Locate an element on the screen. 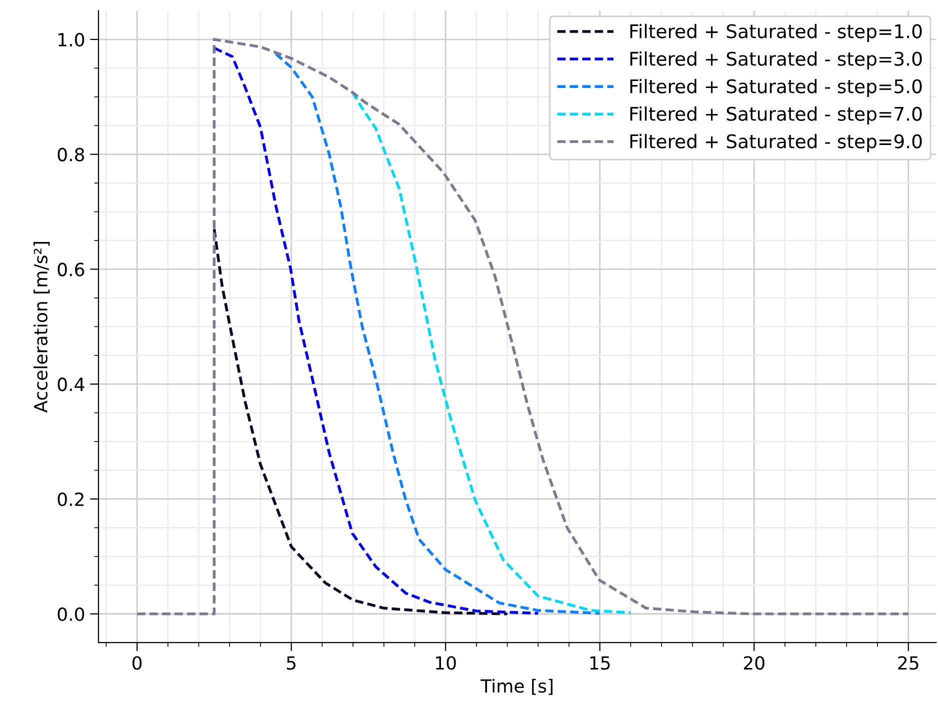 The width and height of the screenshot is (938, 714). legend-label: Filtered + Saturated - step=3.0 is located at coordinates (776, 60).